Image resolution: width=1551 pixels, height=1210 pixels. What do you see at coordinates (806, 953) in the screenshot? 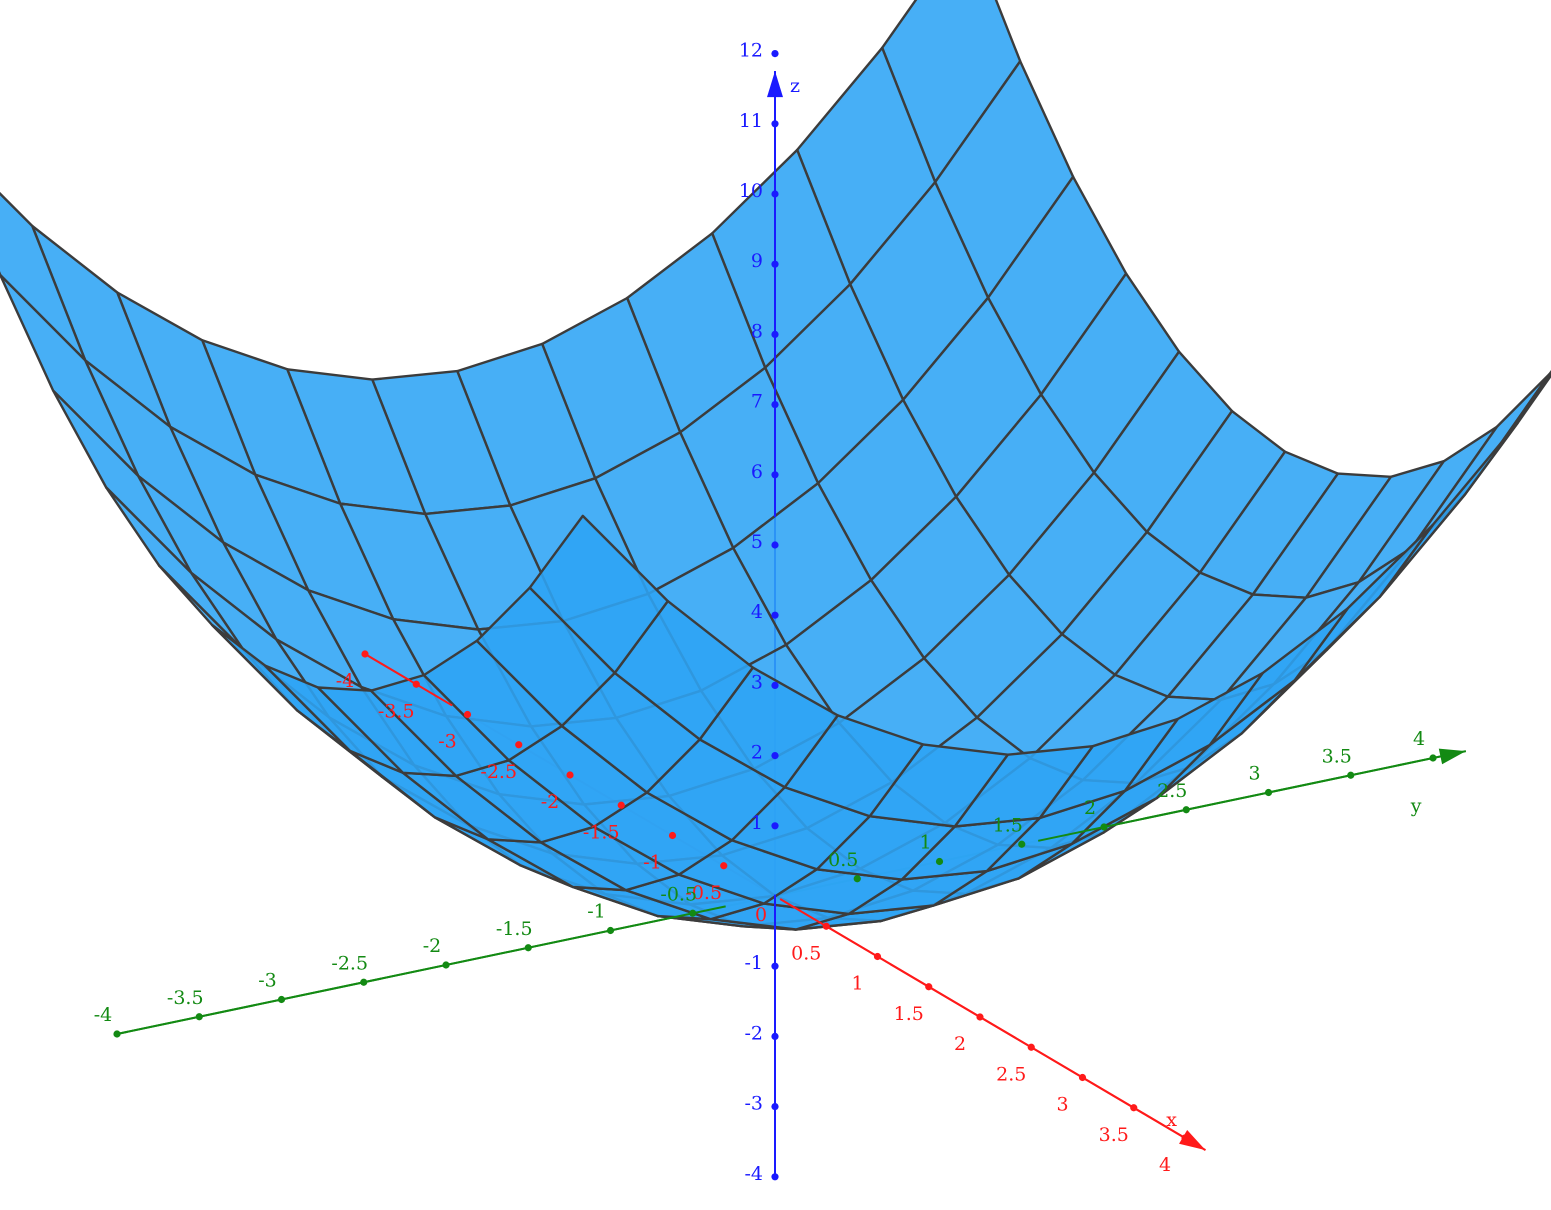
I see `x-tick-label: 0.5` at bounding box center [806, 953].